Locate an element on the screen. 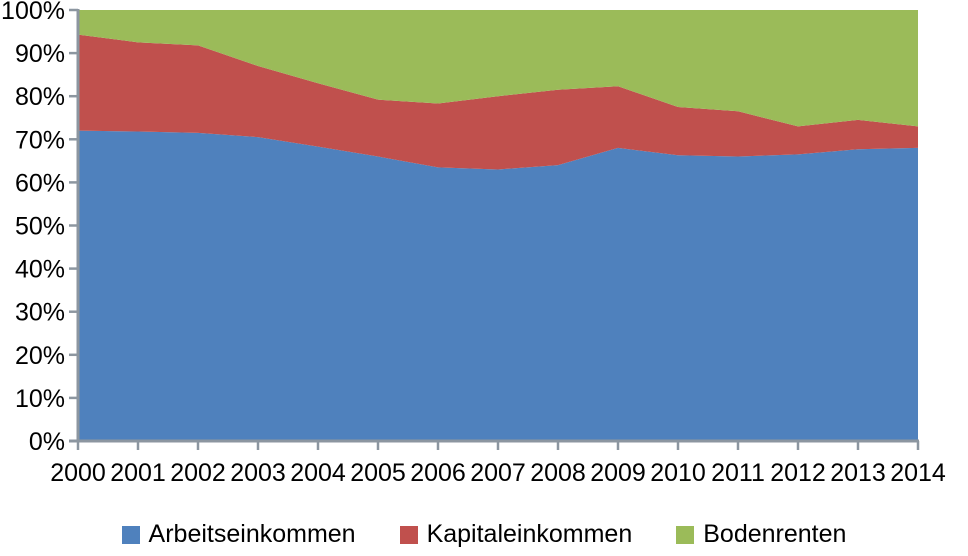  x-axis-label: 2011 is located at coordinates (738, 473).